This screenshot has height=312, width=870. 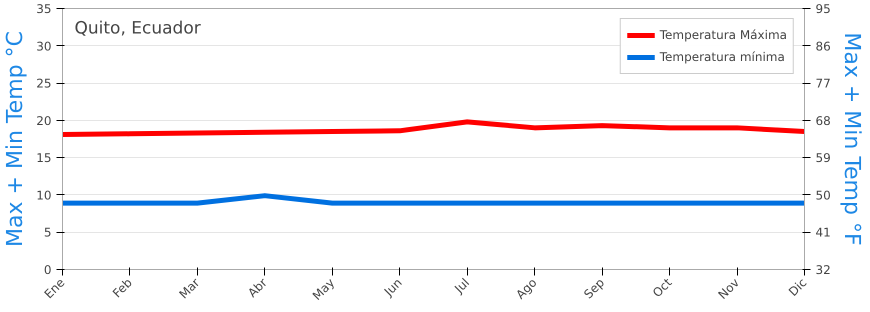 I want to click on y-axis-title: Max + Min Temp °C, so click(x=15, y=139).